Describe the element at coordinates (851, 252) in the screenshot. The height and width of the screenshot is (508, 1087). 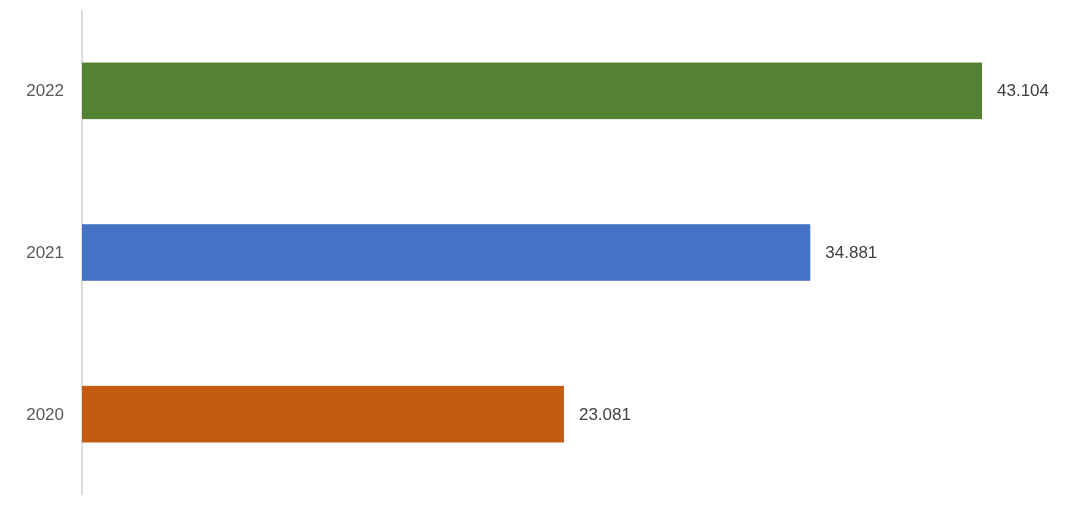
I see `data-label: 34.881` at that location.